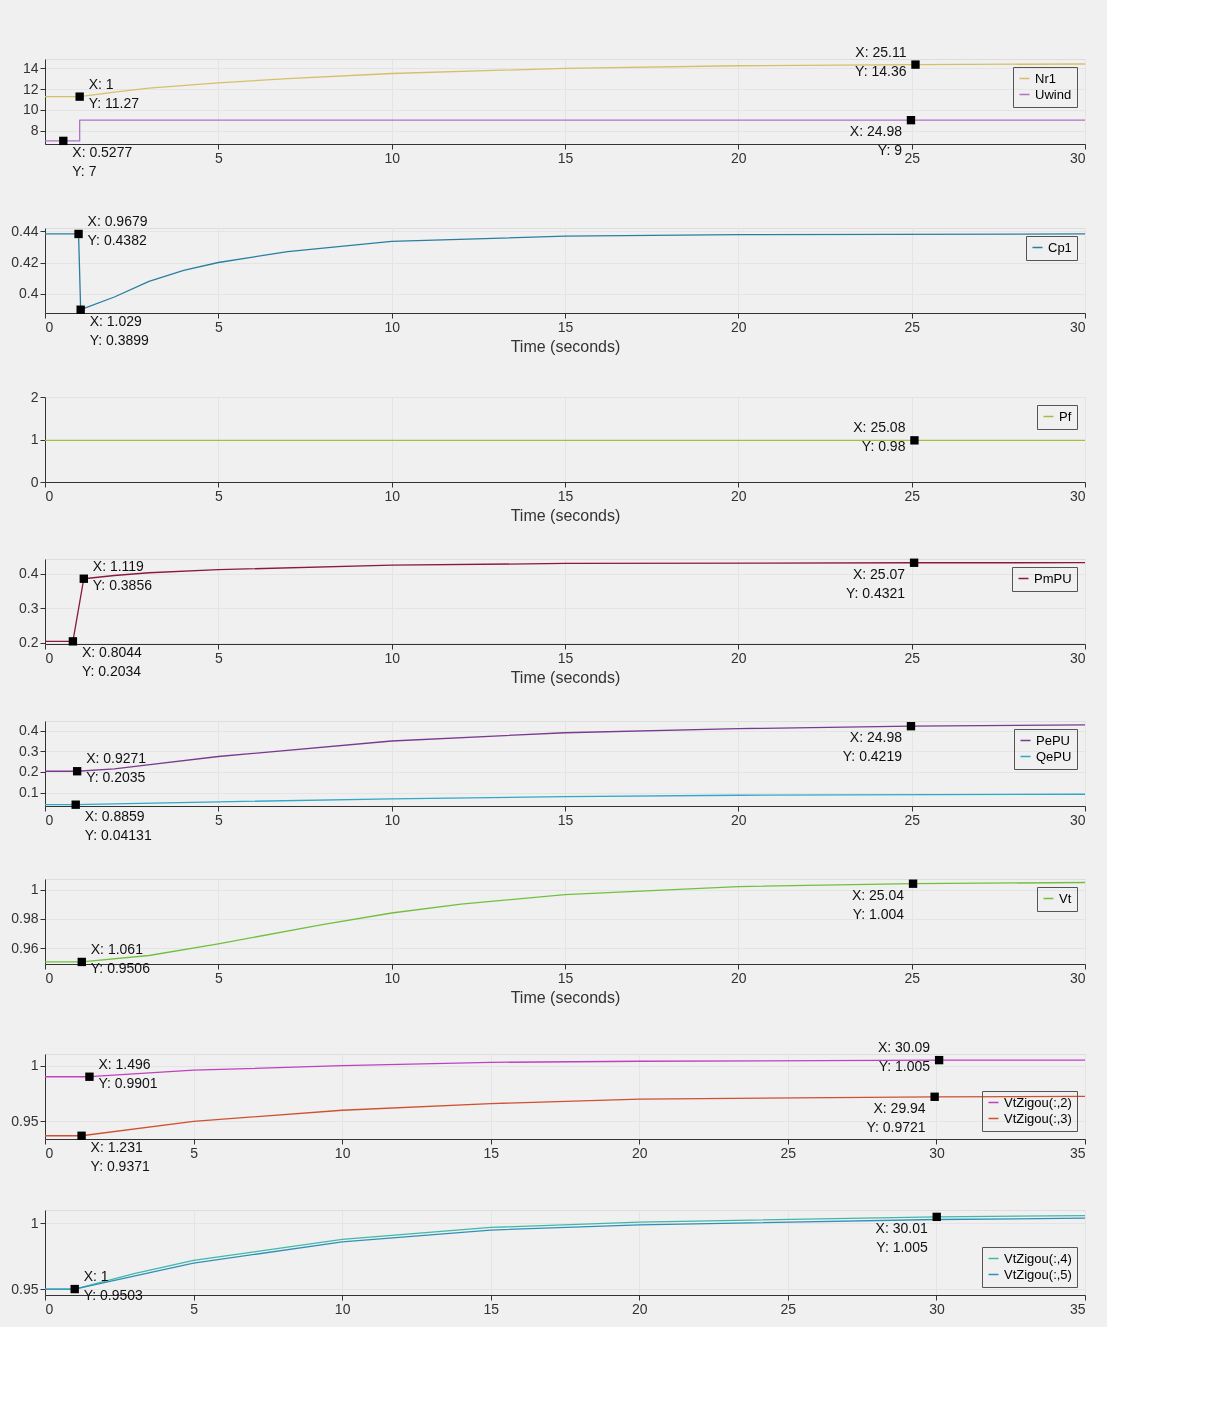  Describe the element at coordinates (116, 768) in the screenshot. I see `annotation: X: 0.9271 Y: 0.2035` at that location.